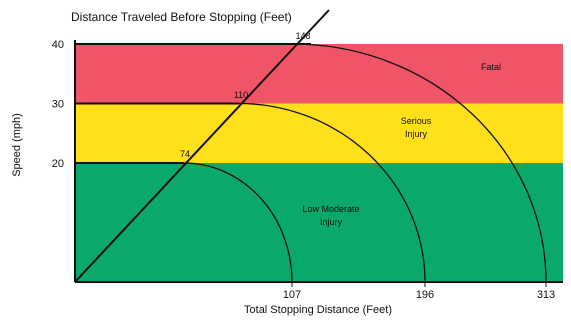 Image resolution: width=571 pixels, height=321 pixels. Describe the element at coordinates (181, 17) in the screenshot. I see `chart-title: Distance Traveled Before Stopping (Feet)` at that location.